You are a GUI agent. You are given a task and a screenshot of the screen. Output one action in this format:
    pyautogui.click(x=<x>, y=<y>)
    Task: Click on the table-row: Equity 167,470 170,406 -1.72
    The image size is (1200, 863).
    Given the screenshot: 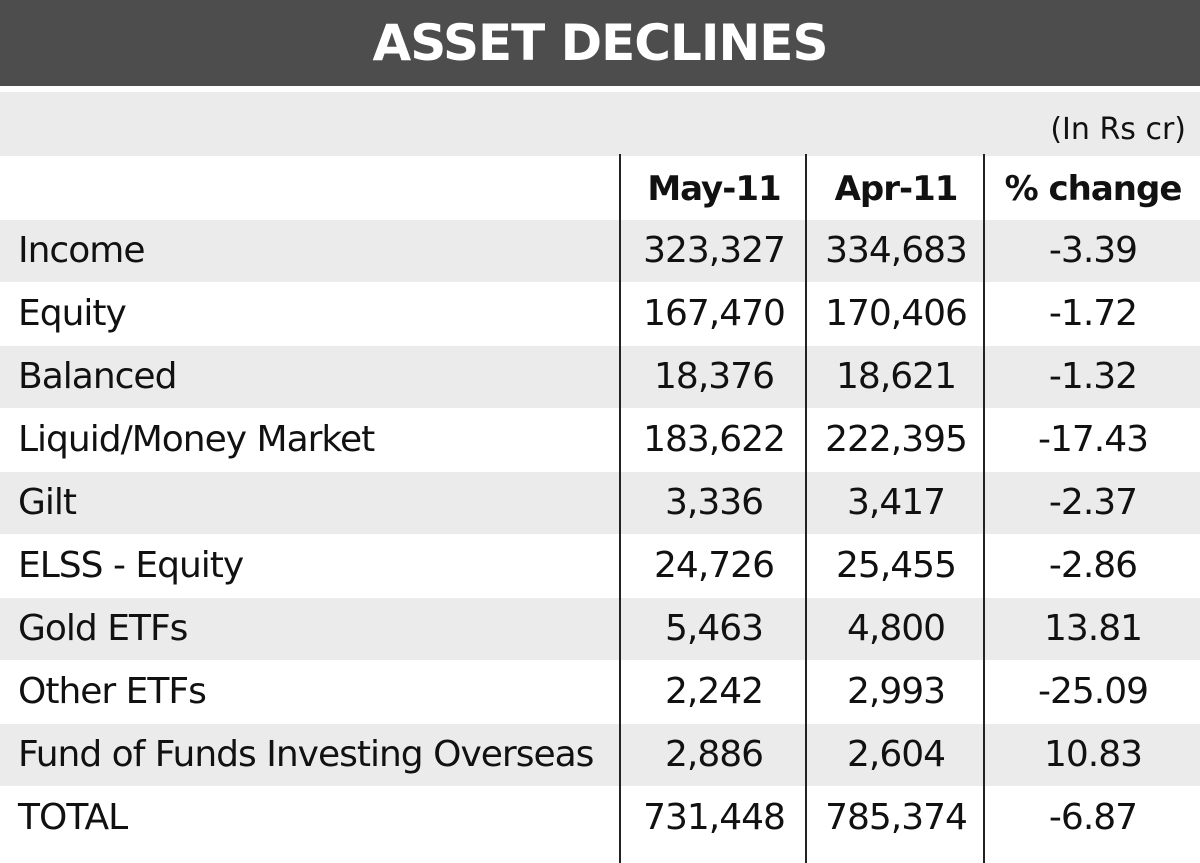 What is the action you would take?
    pyautogui.click(x=600, y=314)
    